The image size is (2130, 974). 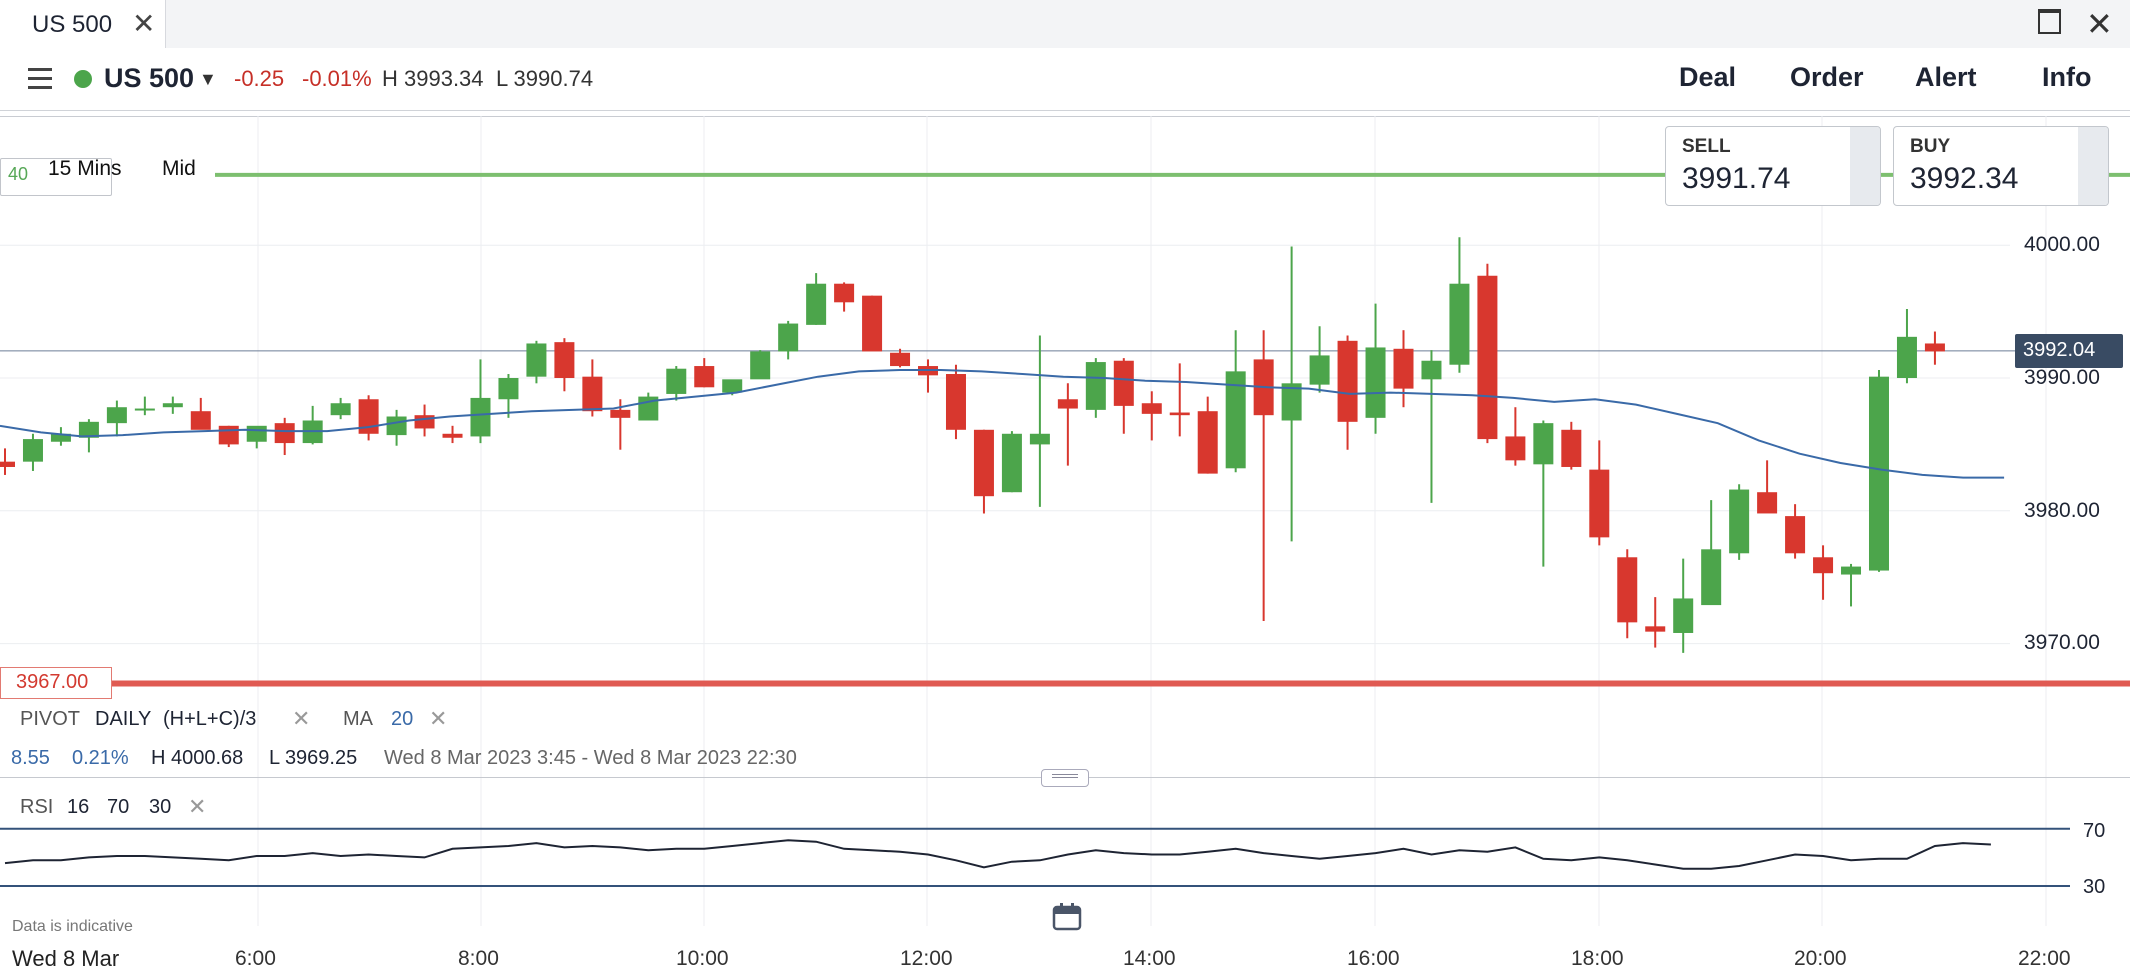 What do you see at coordinates (2049, 21) in the screenshot?
I see `maximize-icon` at bounding box center [2049, 21].